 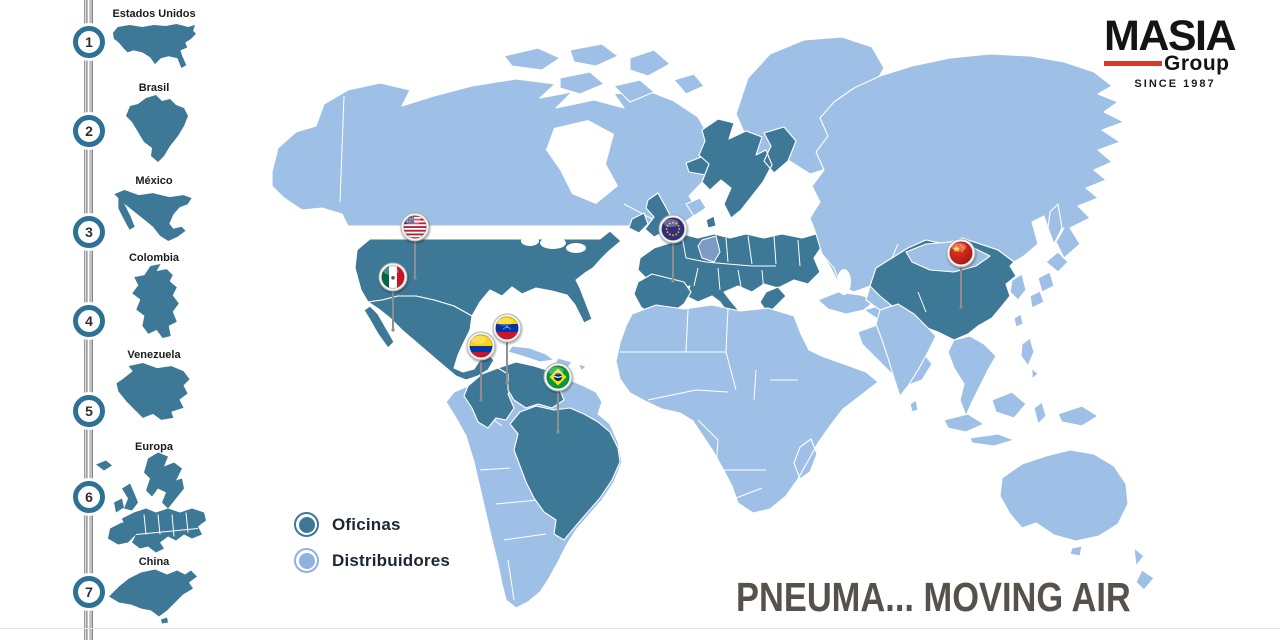 I want to click on offices-dot-icon, so click(x=306, y=524).